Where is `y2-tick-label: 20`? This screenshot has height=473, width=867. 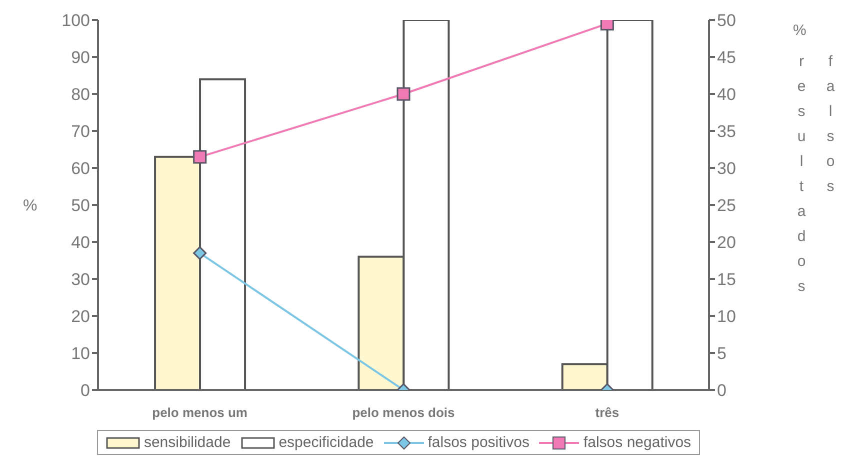
y2-tick-label: 20 is located at coordinates (726, 242).